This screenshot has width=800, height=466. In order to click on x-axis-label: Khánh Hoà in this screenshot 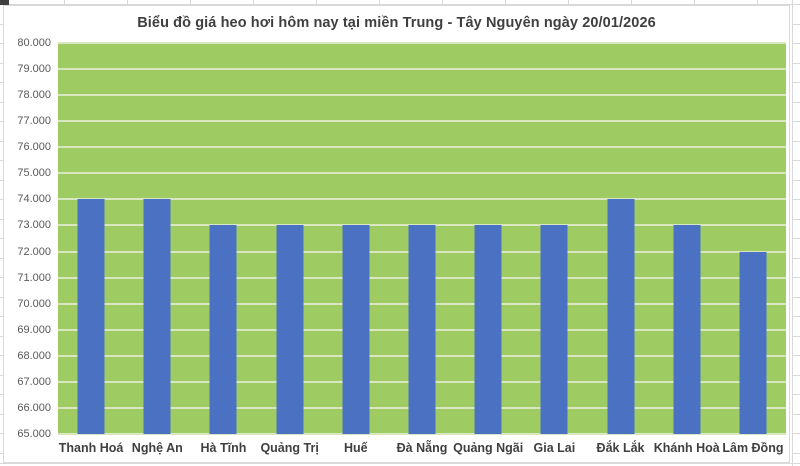, I will do `click(686, 448)`.